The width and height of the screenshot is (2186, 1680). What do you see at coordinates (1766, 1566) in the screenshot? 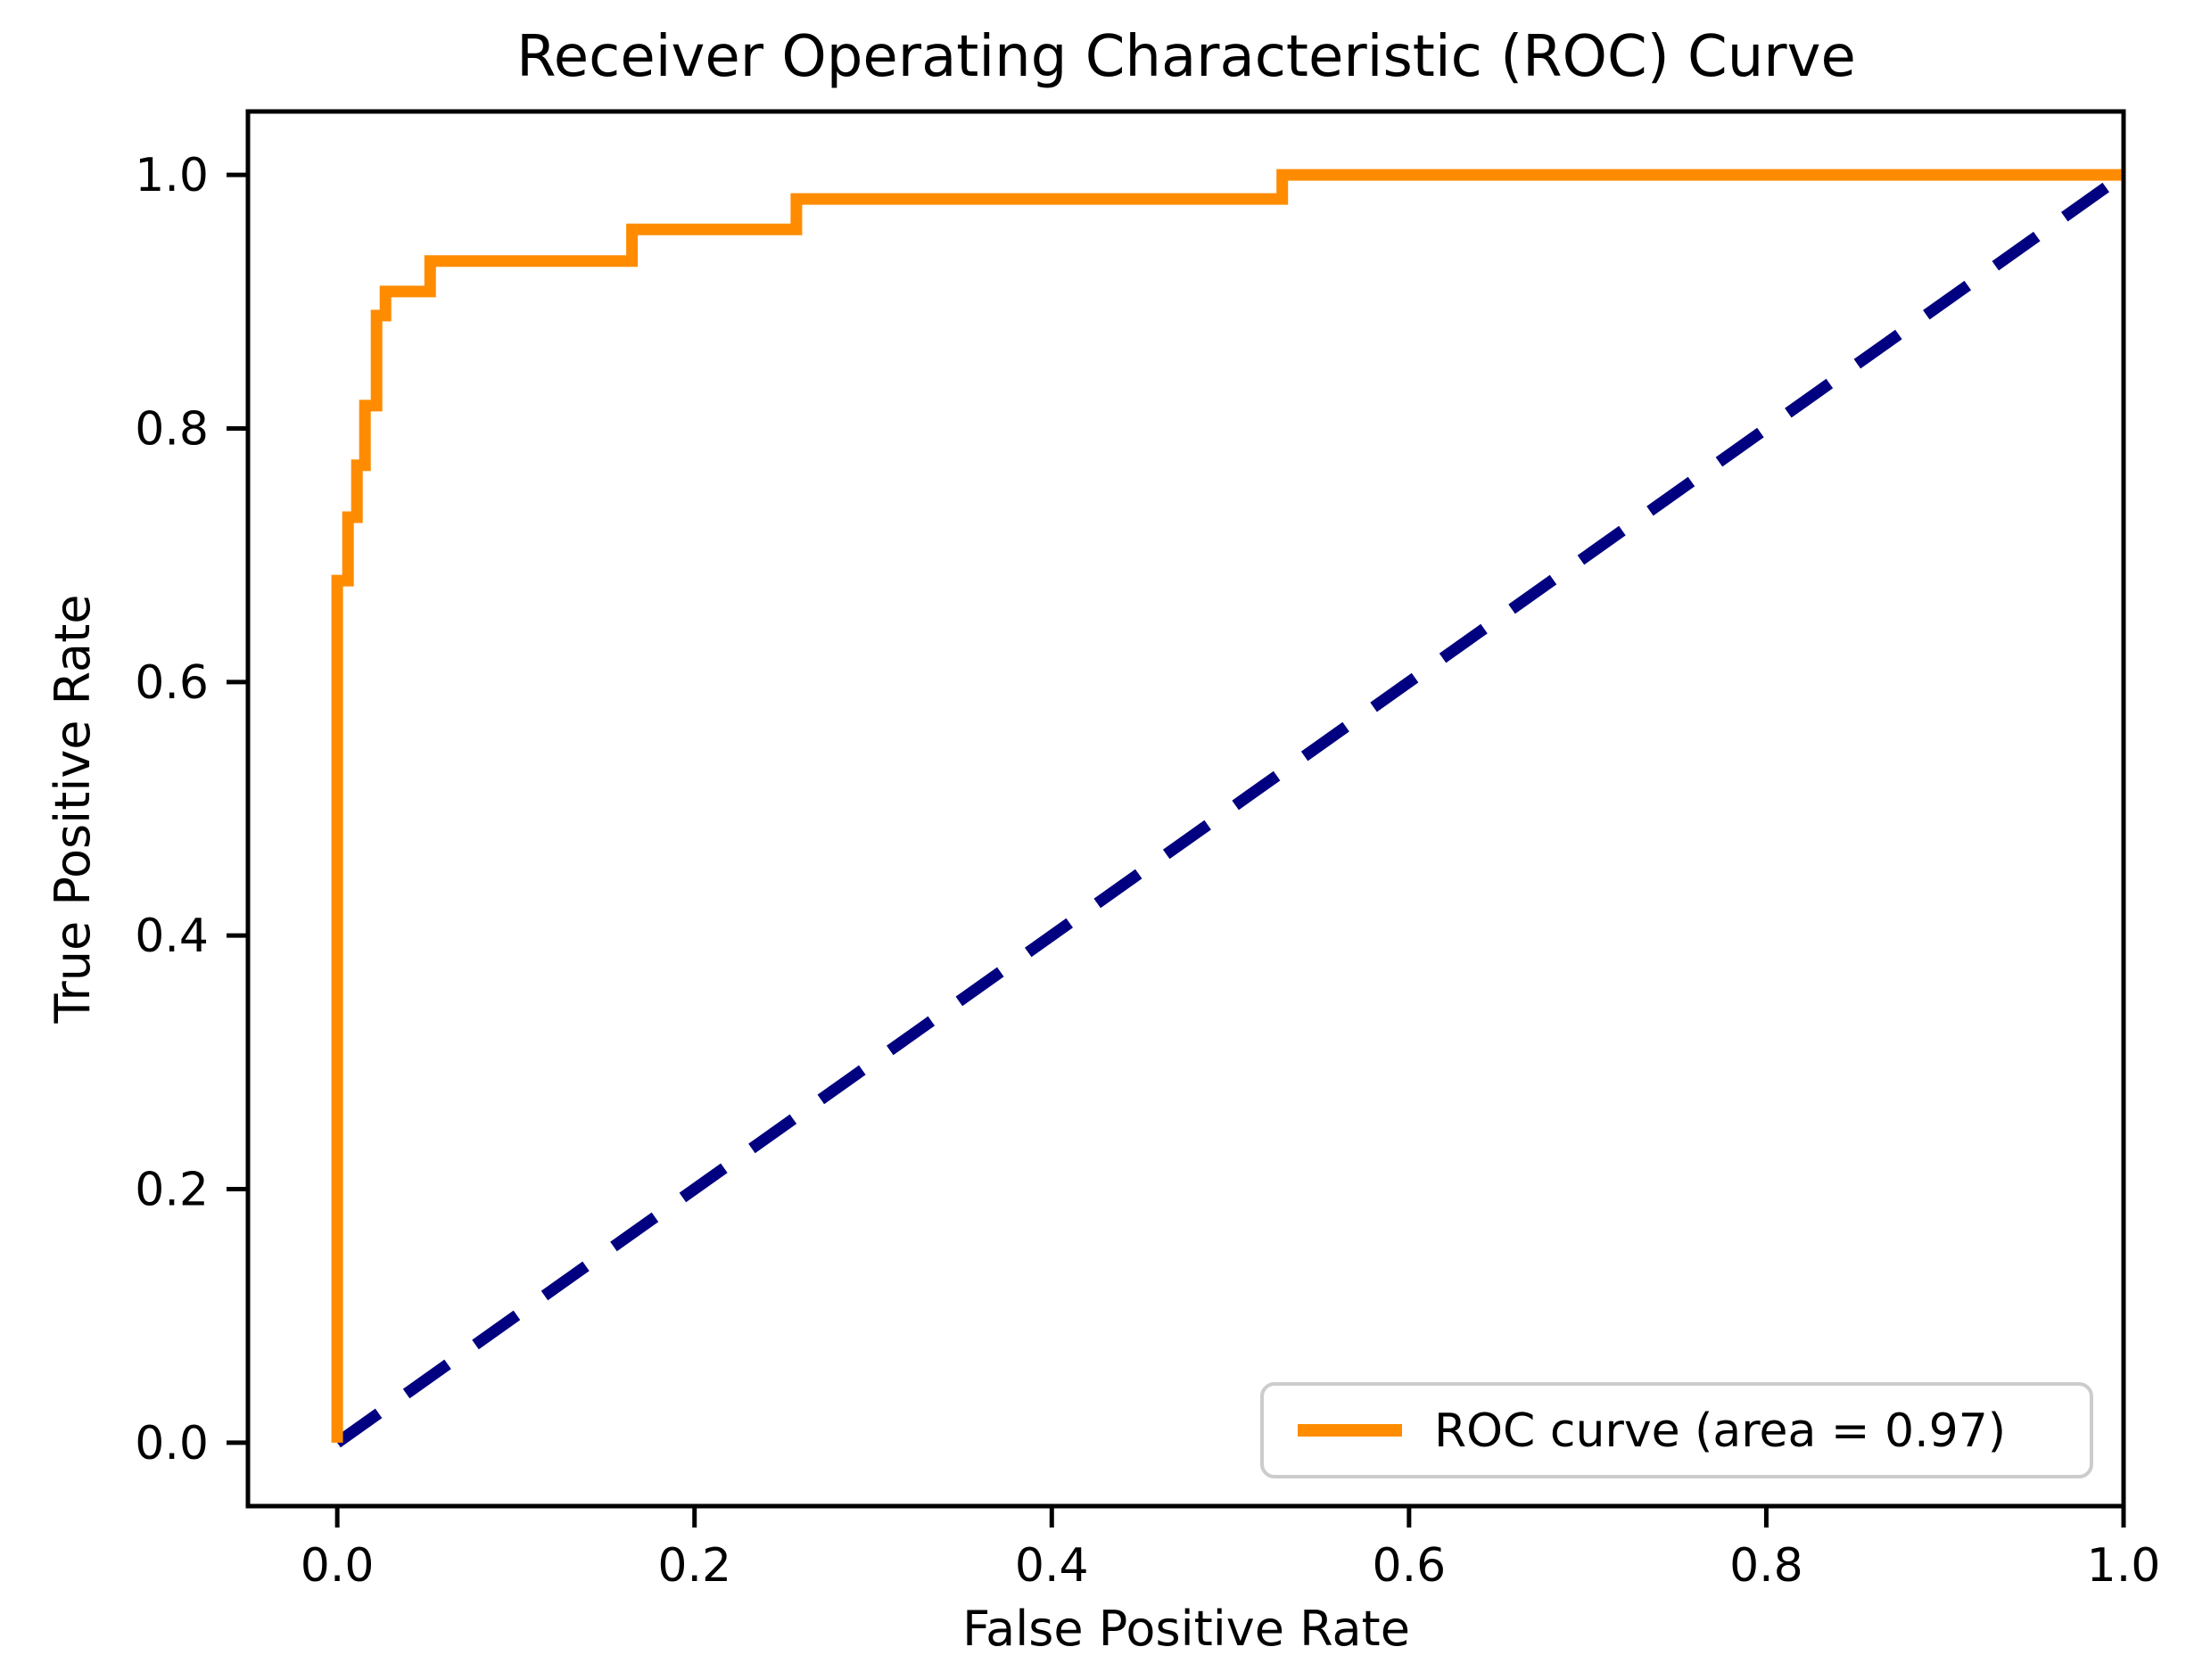
I see `x-tick-label: 0.8` at bounding box center [1766, 1566].